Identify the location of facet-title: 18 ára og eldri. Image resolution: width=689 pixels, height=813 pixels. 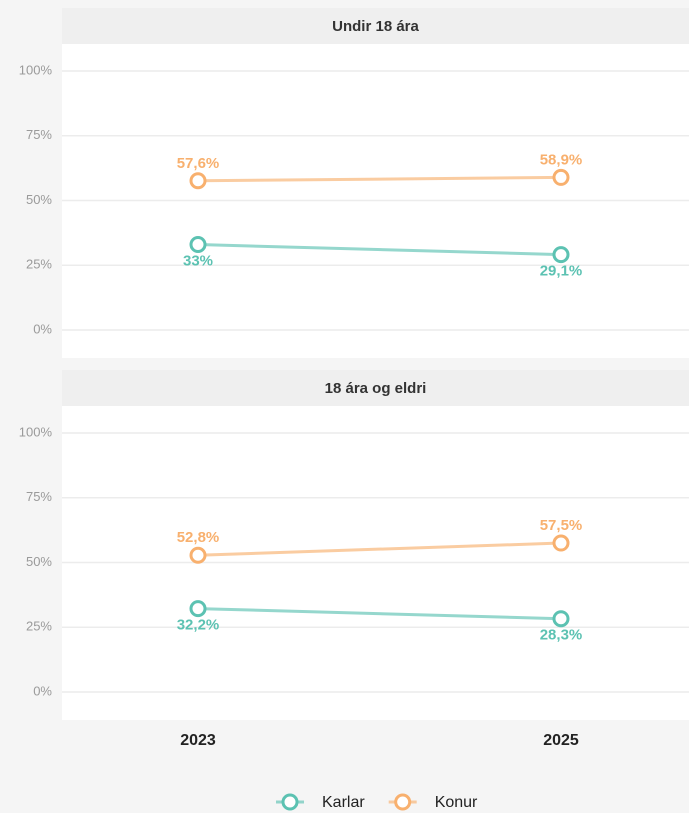
(376, 388).